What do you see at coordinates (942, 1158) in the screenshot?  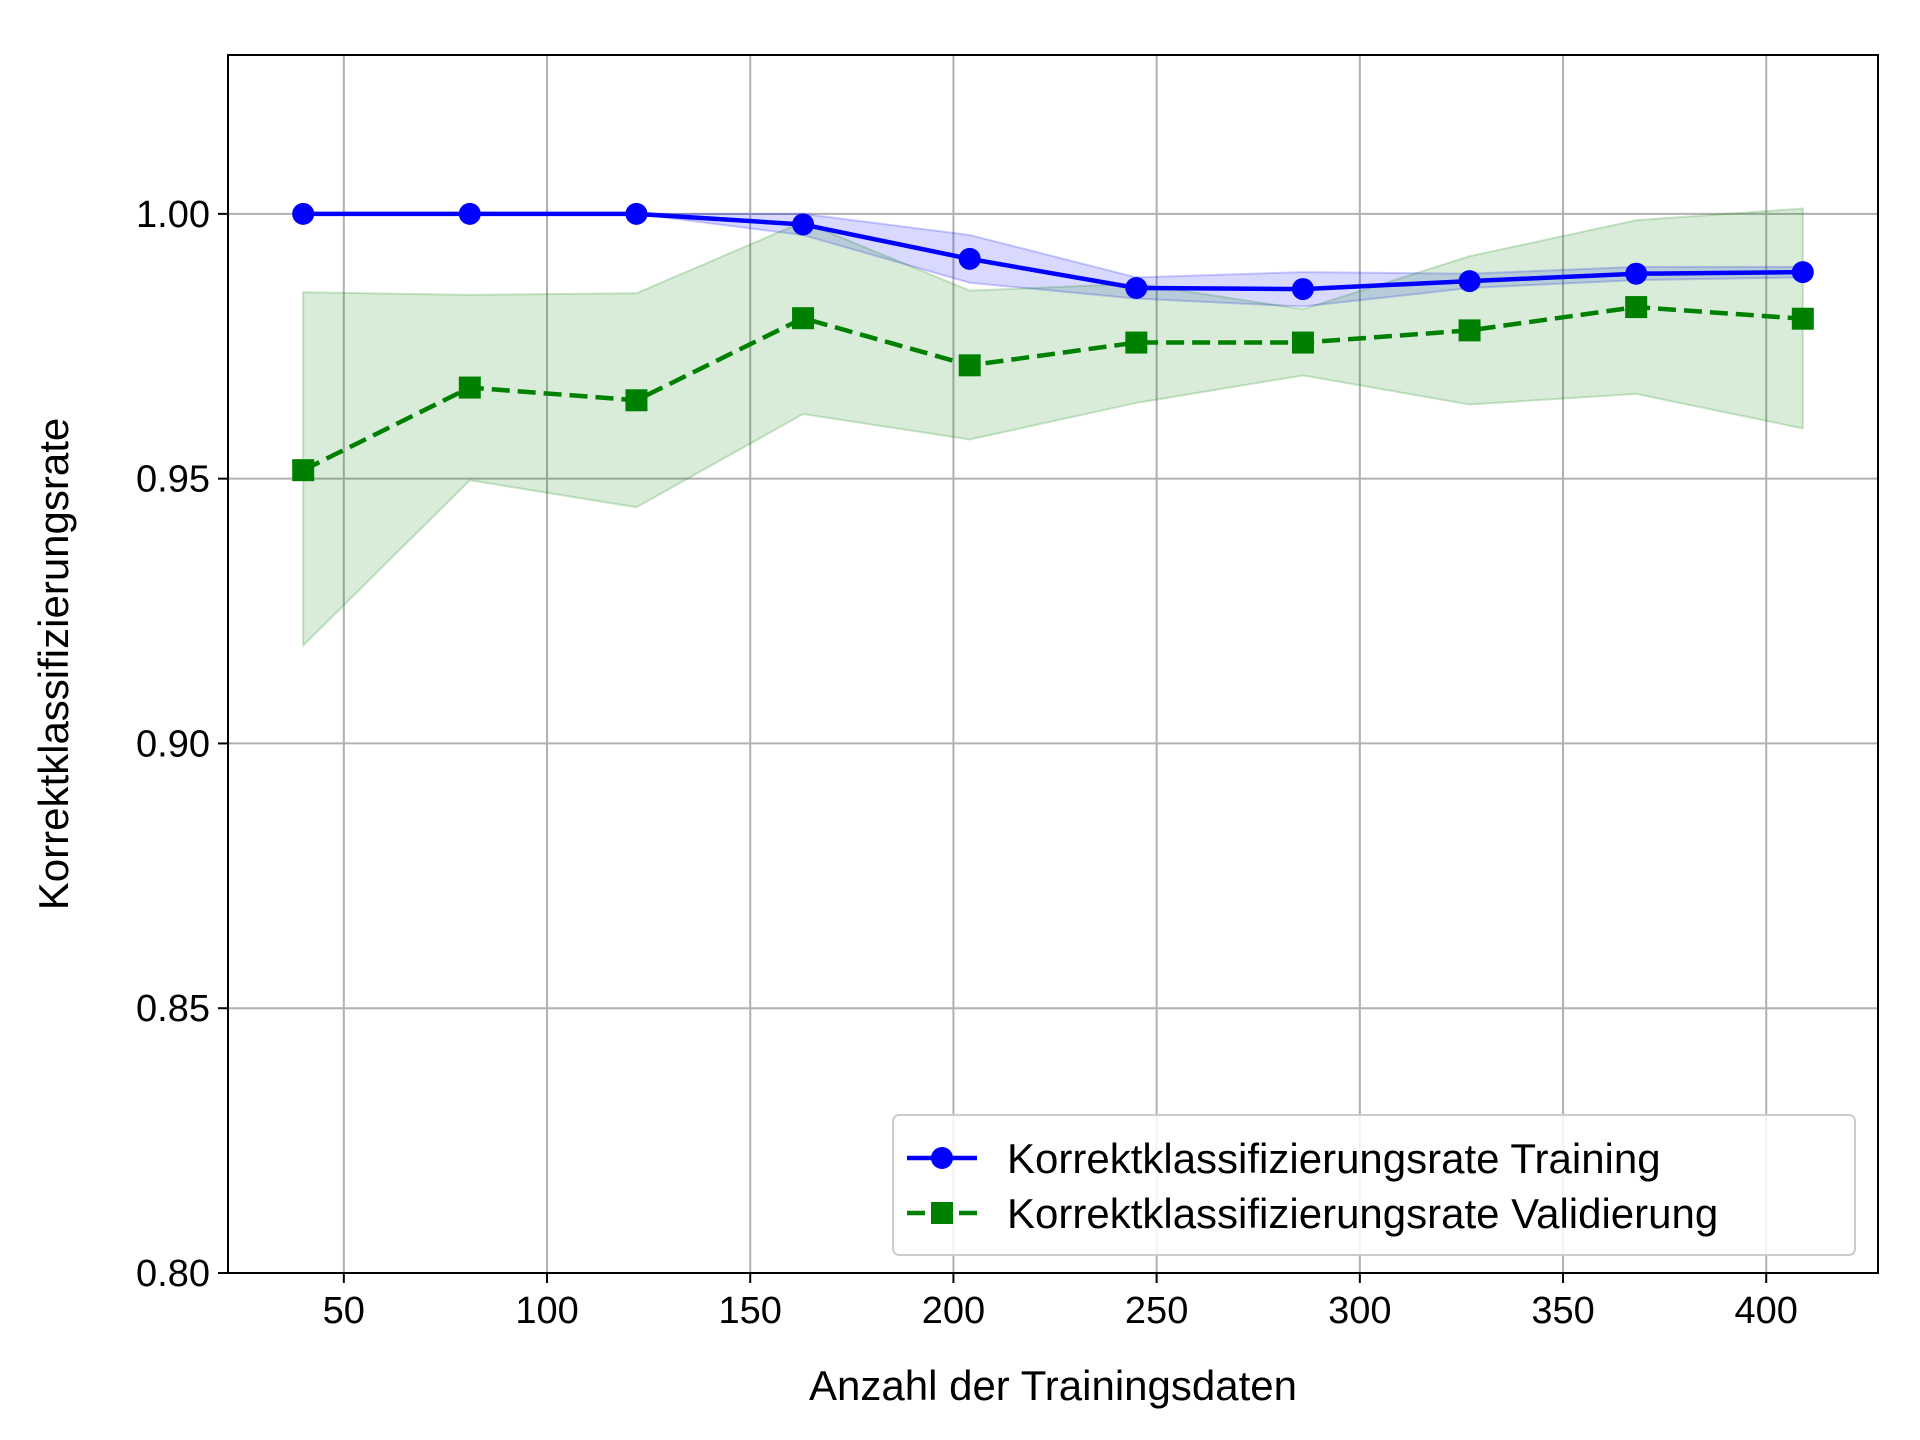 I see `legend-marker-training` at bounding box center [942, 1158].